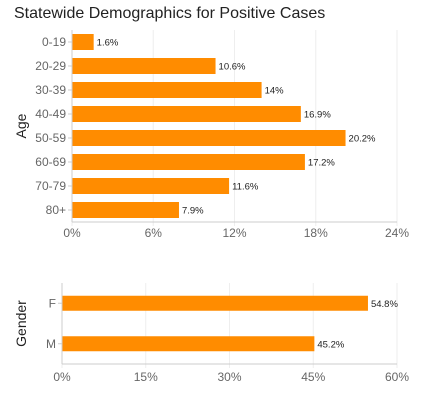 The width and height of the screenshot is (428, 402). What do you see at coordinates (193, 211) in the screenshot?
I see `age-data-label: 7.9%` at bounding box center [193, 211].